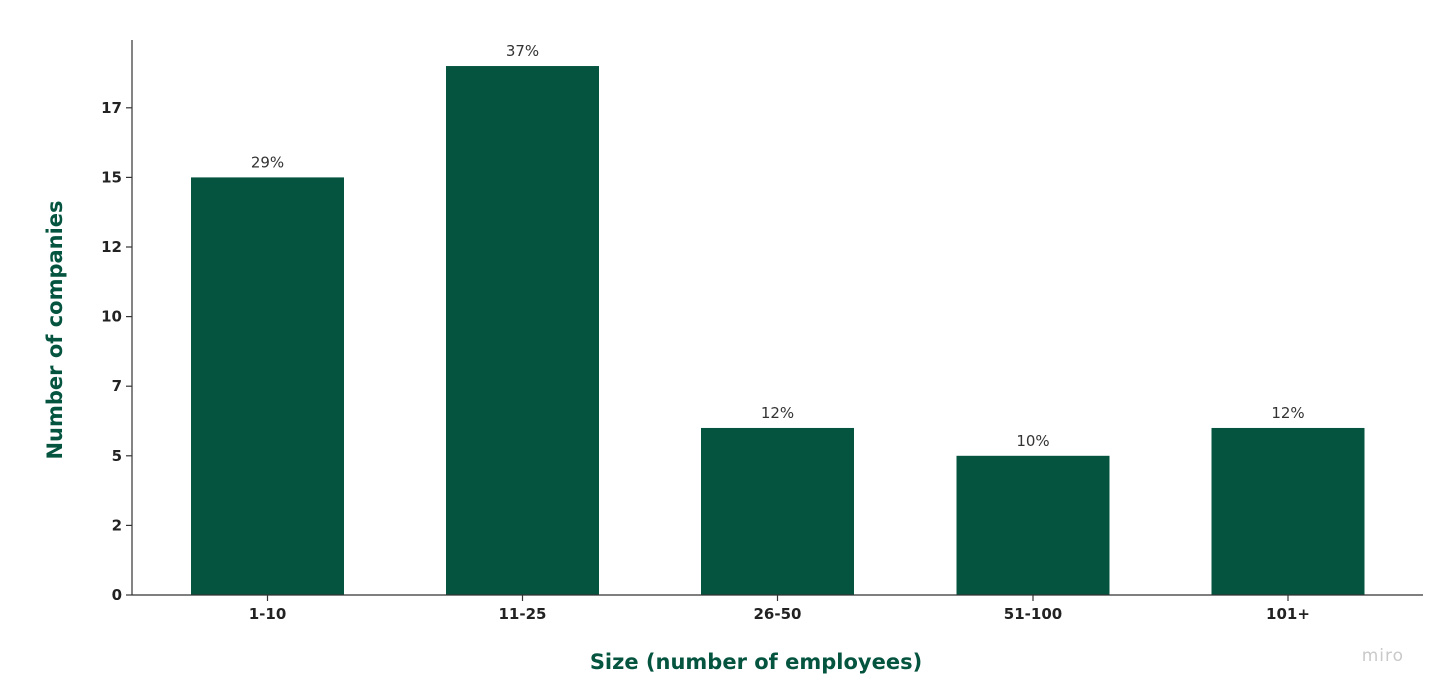 The width and height of the screenshot is (1438, 695). I want to click on data-label: 29%, so click(267, 162).